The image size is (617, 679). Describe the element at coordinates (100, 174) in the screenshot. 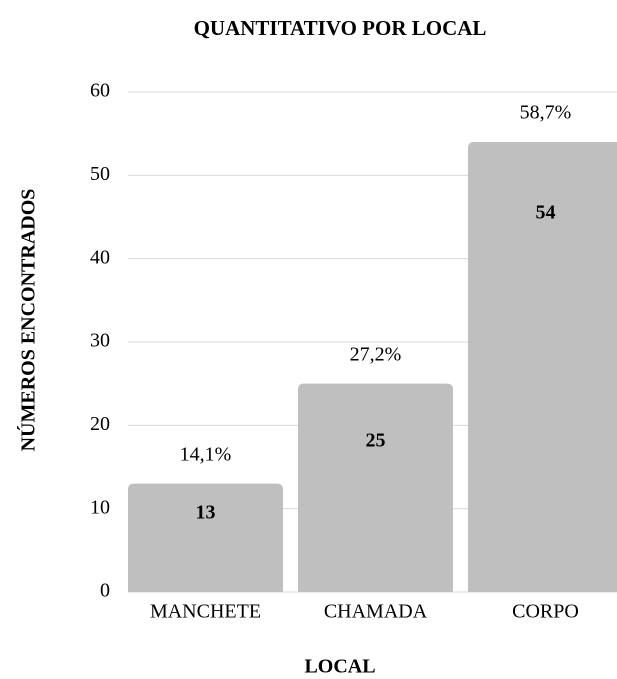

I see `y-tick-label: 50` at that location.